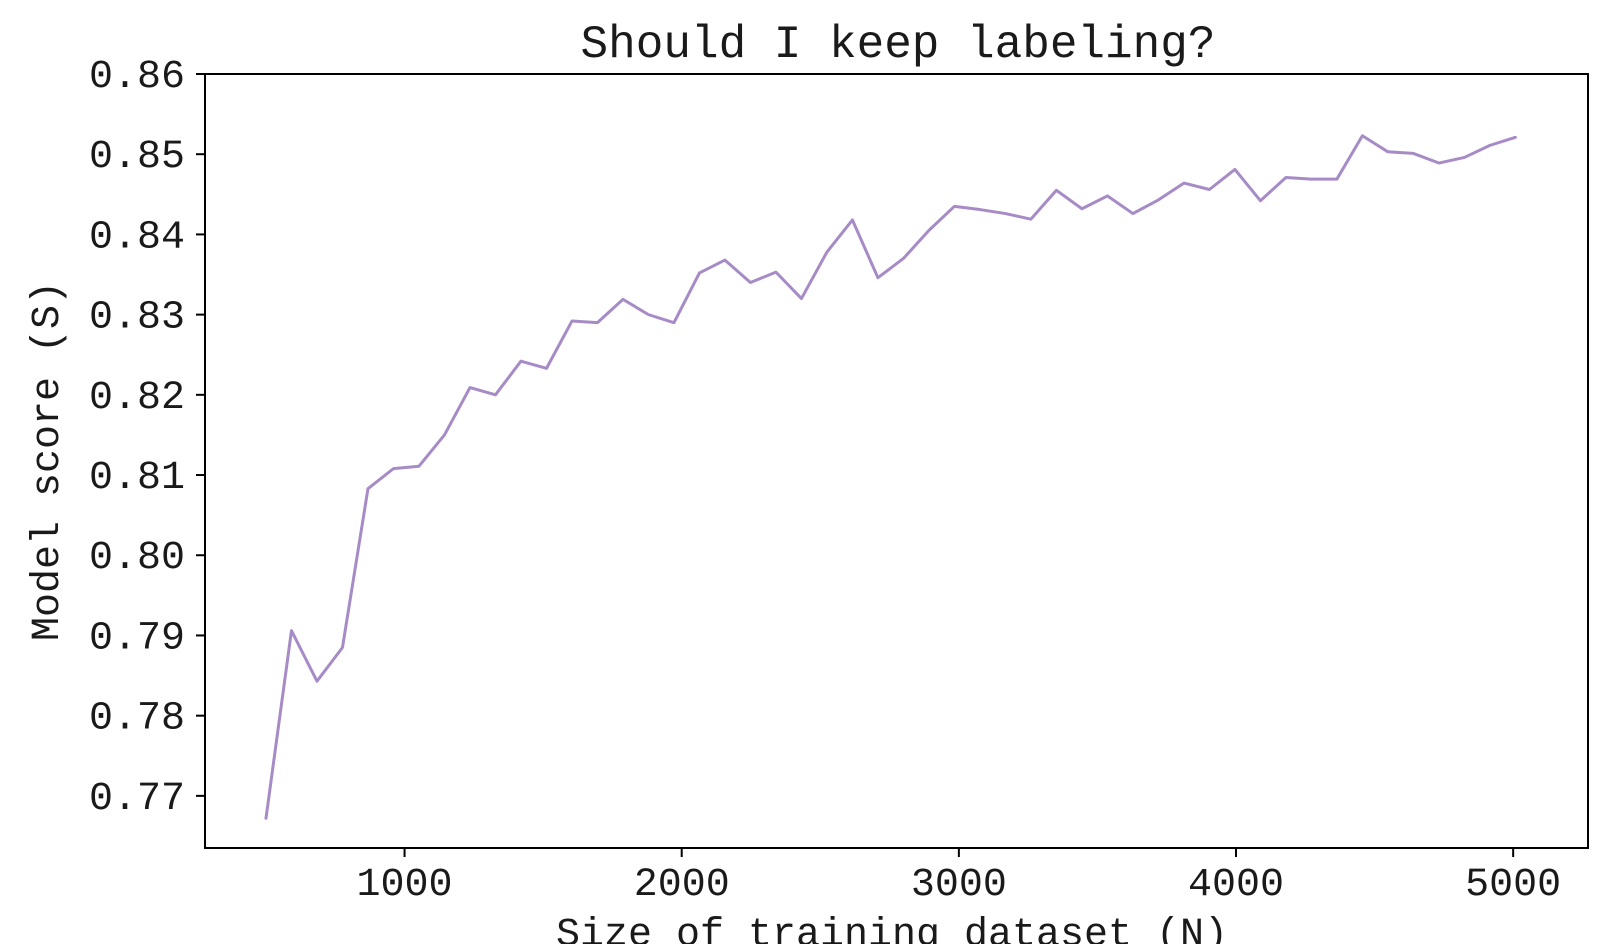 This screenshot has width=1616, height=944. I want to click on y-tick-label: 0.81, so click(137, 478).